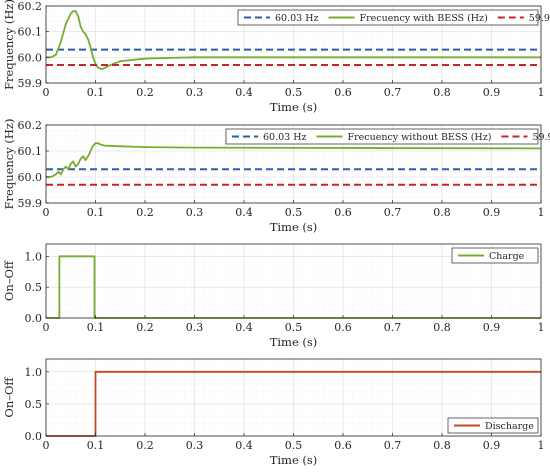 This screenshot has height=474, width=550. I want to click on legend-label: Discharge, so click(509, 426).